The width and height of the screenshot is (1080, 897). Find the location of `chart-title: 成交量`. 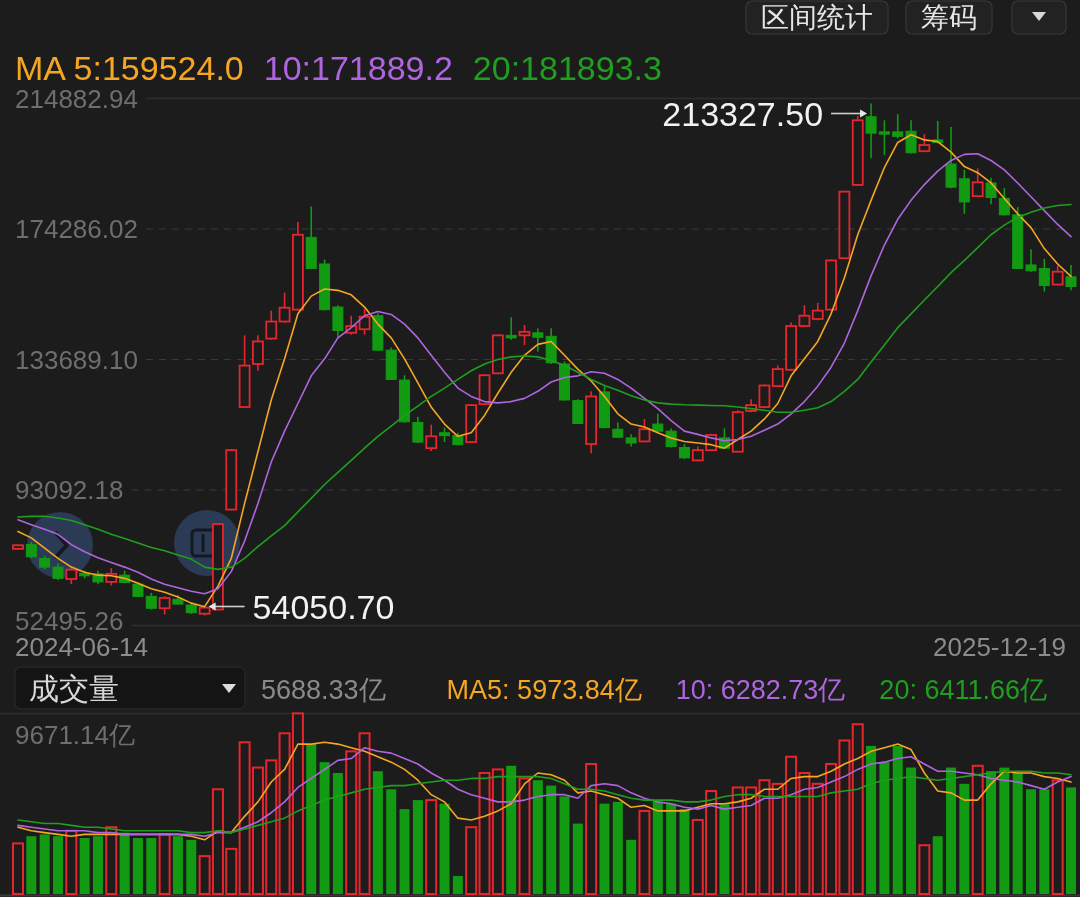

chart-title: 成交量 is located at coordinates (74, 688).